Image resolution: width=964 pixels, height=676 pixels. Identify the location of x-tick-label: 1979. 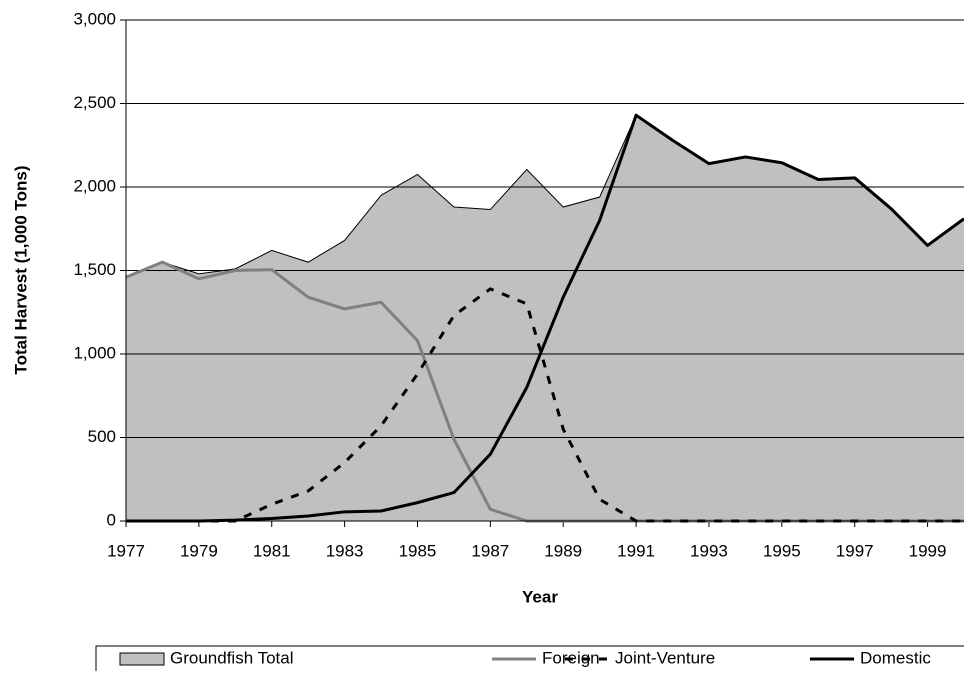
(199, 550).